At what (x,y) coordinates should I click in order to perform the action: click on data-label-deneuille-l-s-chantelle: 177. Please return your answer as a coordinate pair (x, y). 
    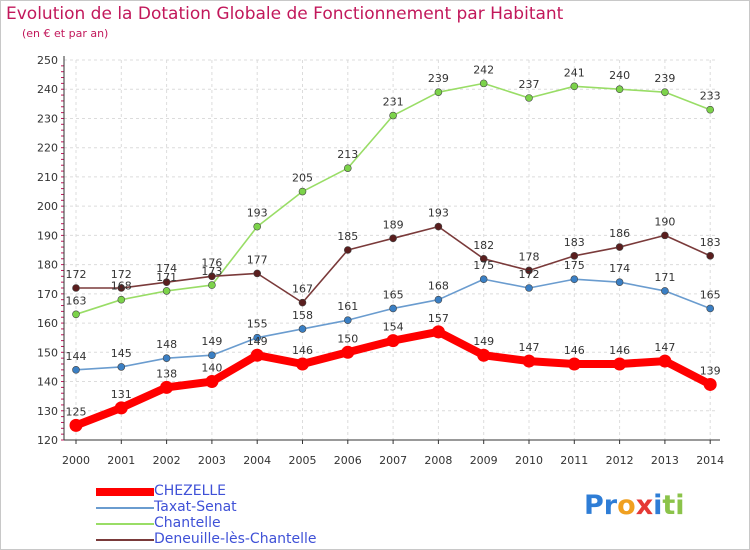
    Looking at the image, I should click on (257, 259).